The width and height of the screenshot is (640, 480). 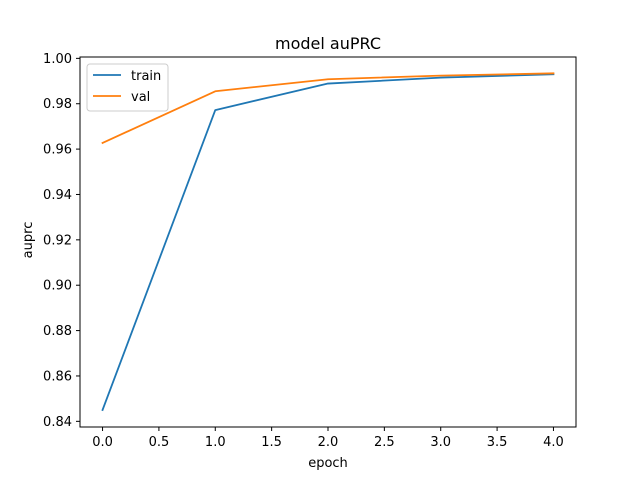 What do you see at coordinates (328, 463) in the screenshot?
I see `x-axis-title: epoch` at bounding box center [328, 463].